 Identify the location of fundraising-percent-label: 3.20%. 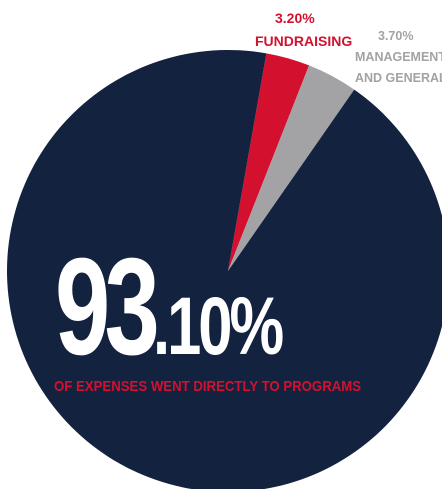
(295, 18).